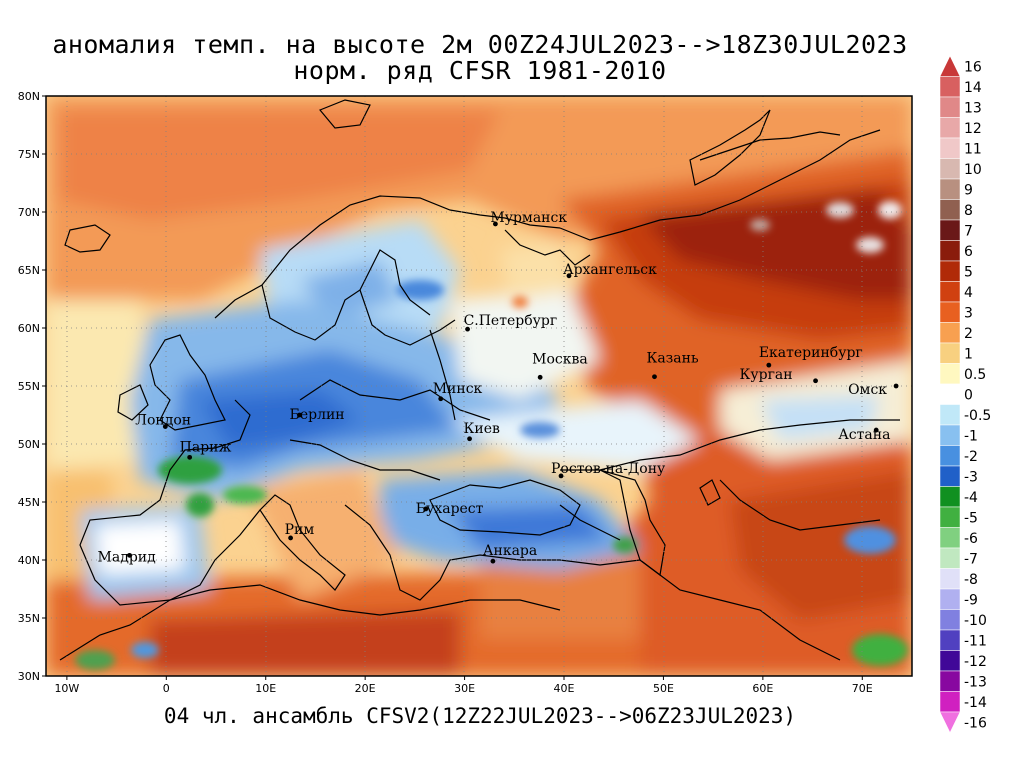 The image size is (1024, 768). Describe the element at coordinates (265, 688) in the screenshot. I see `lon-tick-label: 10E` at that location.